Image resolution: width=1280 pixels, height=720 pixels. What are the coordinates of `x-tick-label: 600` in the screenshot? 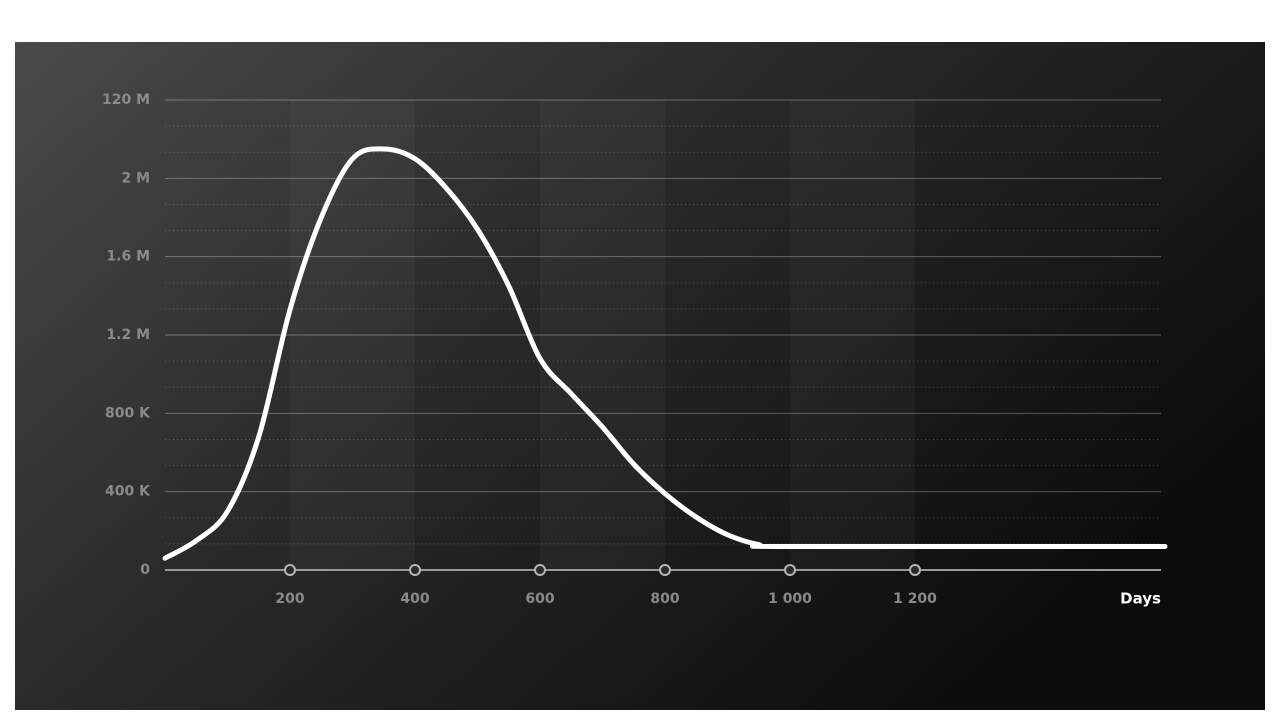 It's located at (539, 599).